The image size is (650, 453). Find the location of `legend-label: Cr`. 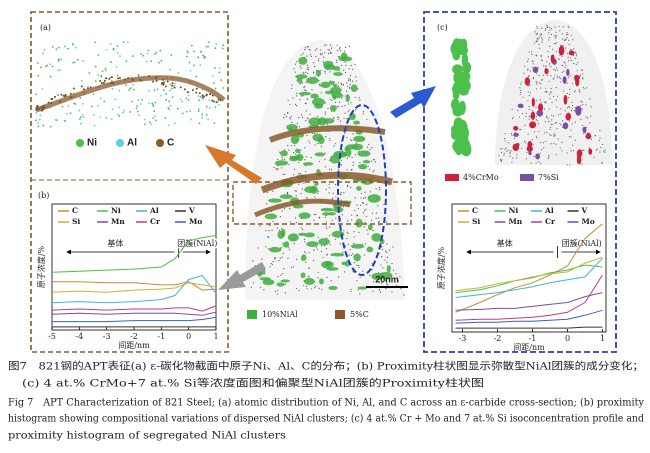

legend-label: Cr is located at coordinates (155, 221).